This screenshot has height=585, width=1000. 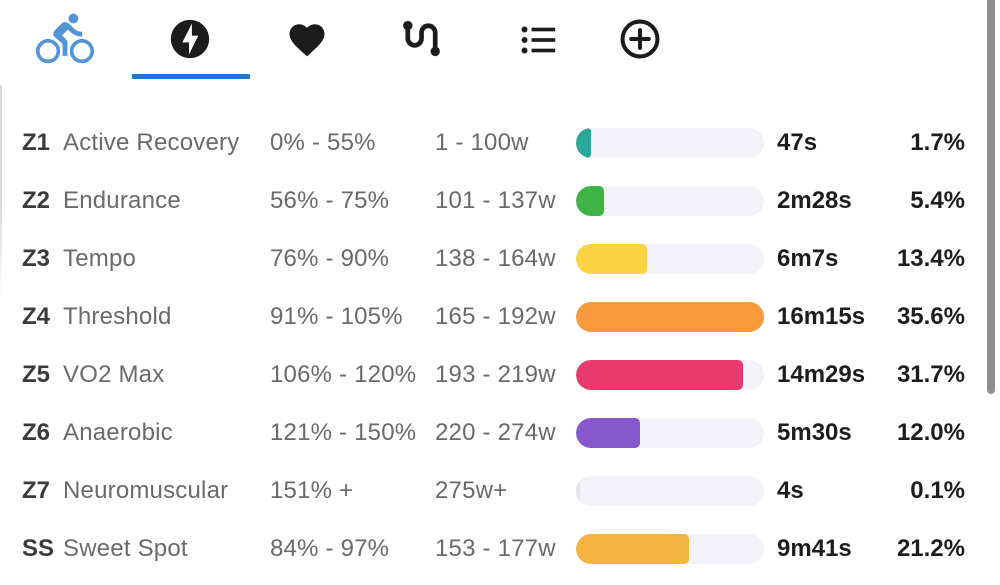 What do you see at coordinates (1, 192) in the screenshot?
I see `left-edge-divider` at bounding box center [1, 192].